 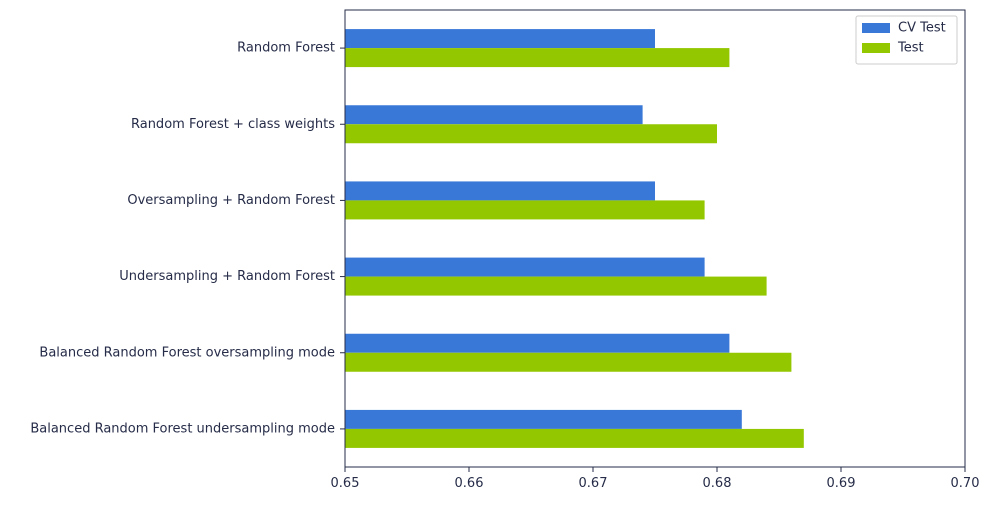 I want to click on y-tick-label: Random Forest + class weights, so click(x=233, y=124).